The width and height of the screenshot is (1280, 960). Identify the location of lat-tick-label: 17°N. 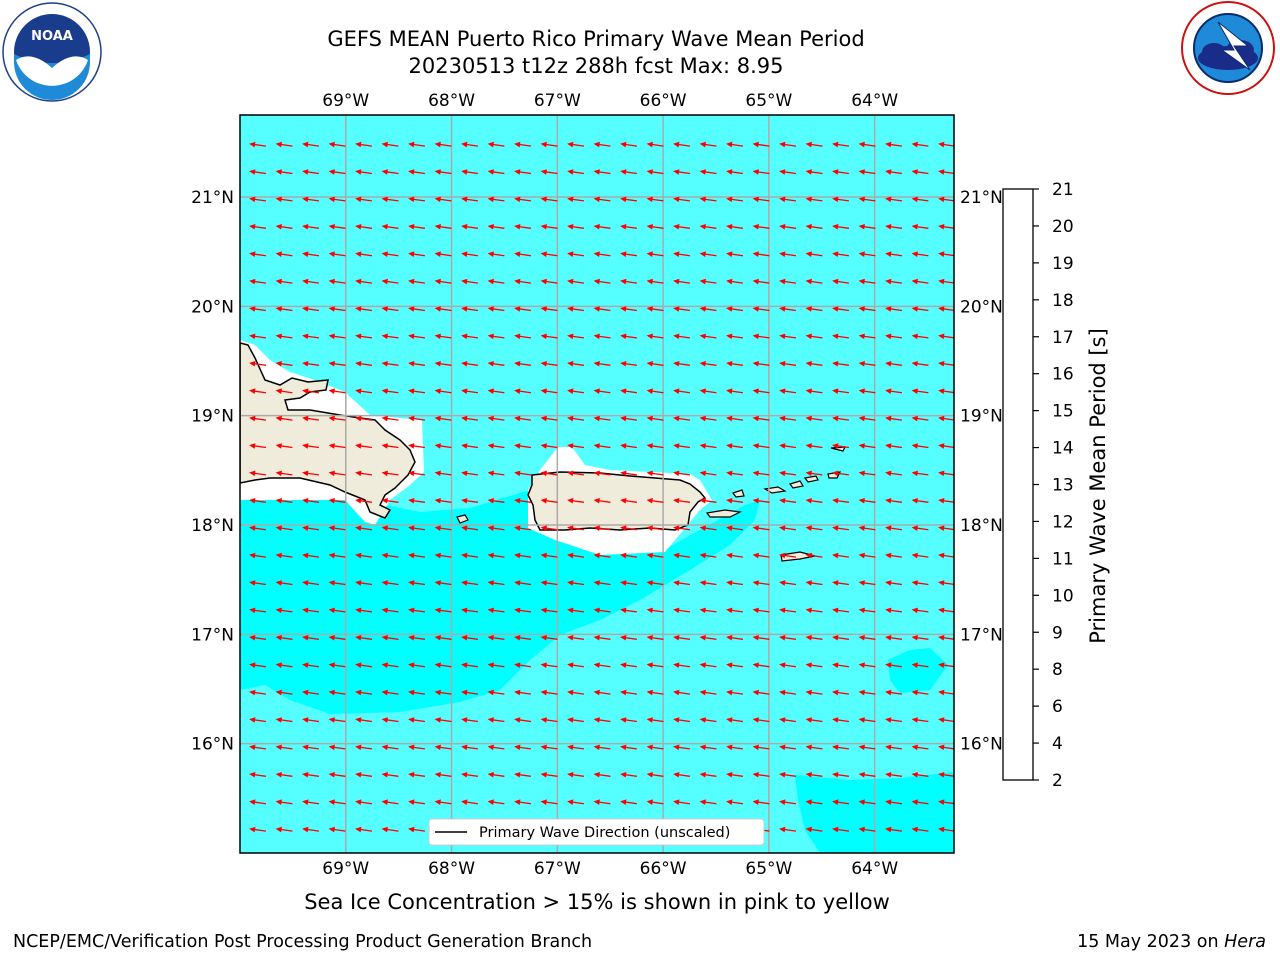
(212, 635).